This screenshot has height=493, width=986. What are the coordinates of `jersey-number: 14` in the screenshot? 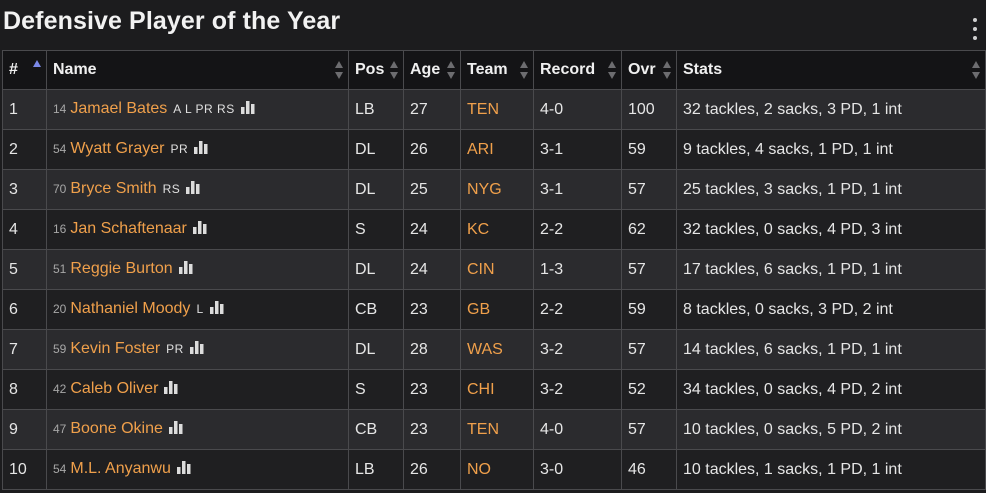 It's located at (60, 109).